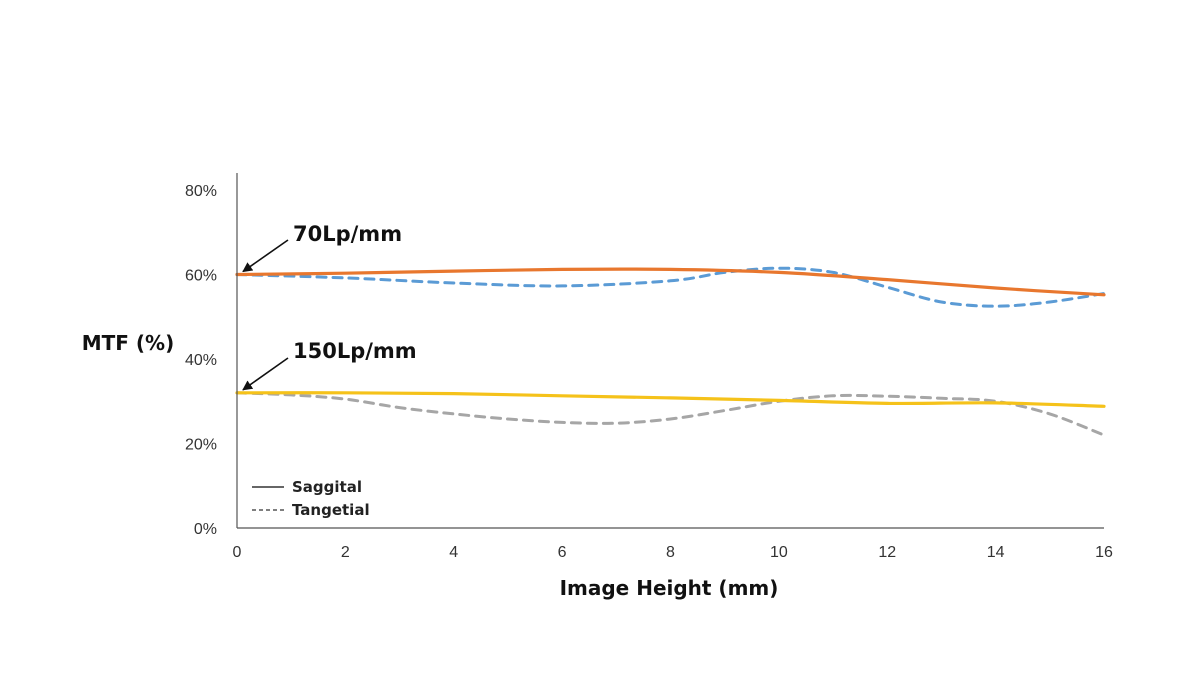 The image size is (1200, 675). What do you see at coordinates (670, 552) in the screenshot?
I see `x-tick-label: 8` at bounding box center [670, 552].